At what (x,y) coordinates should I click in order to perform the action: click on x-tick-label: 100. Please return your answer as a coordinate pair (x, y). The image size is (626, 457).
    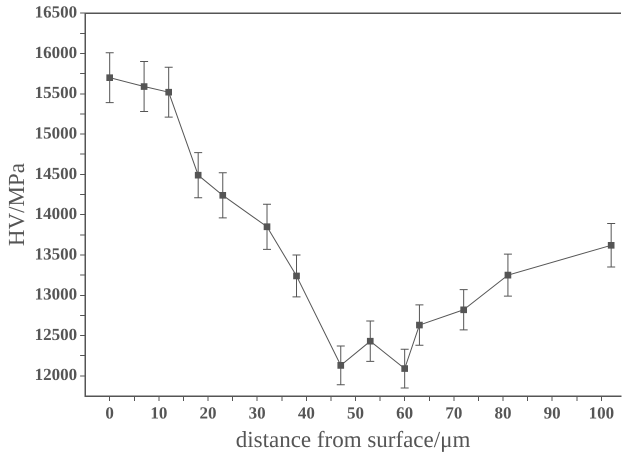
    Looking at the image, I should click on (601, 413).